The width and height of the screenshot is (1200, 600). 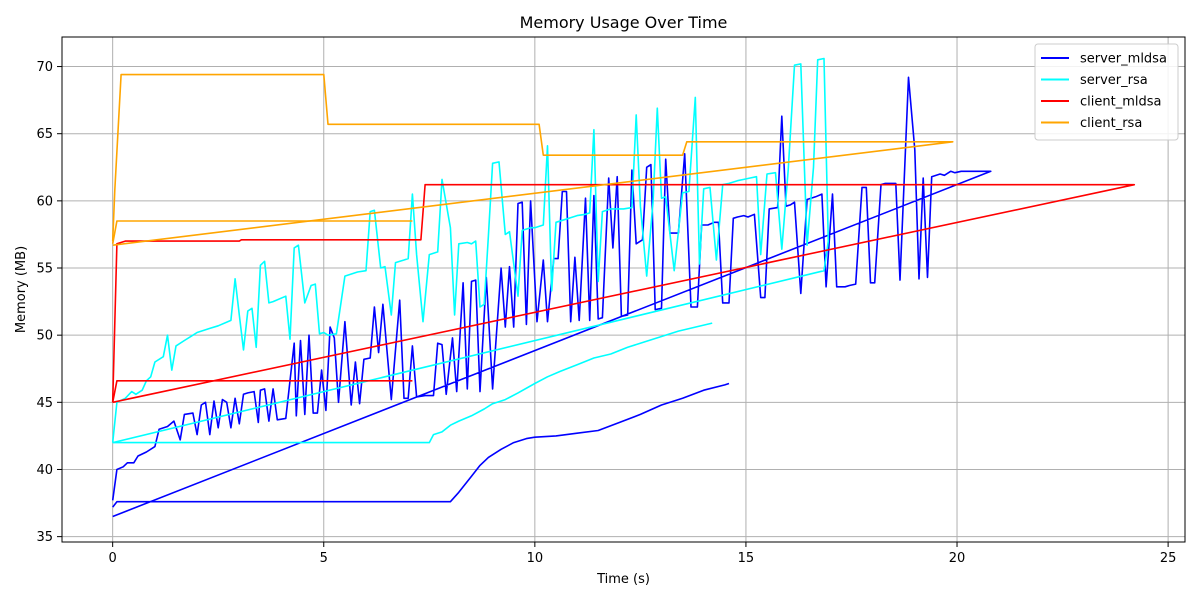 I want to click on y-tick-label: 35, so click(x=44, y=537).